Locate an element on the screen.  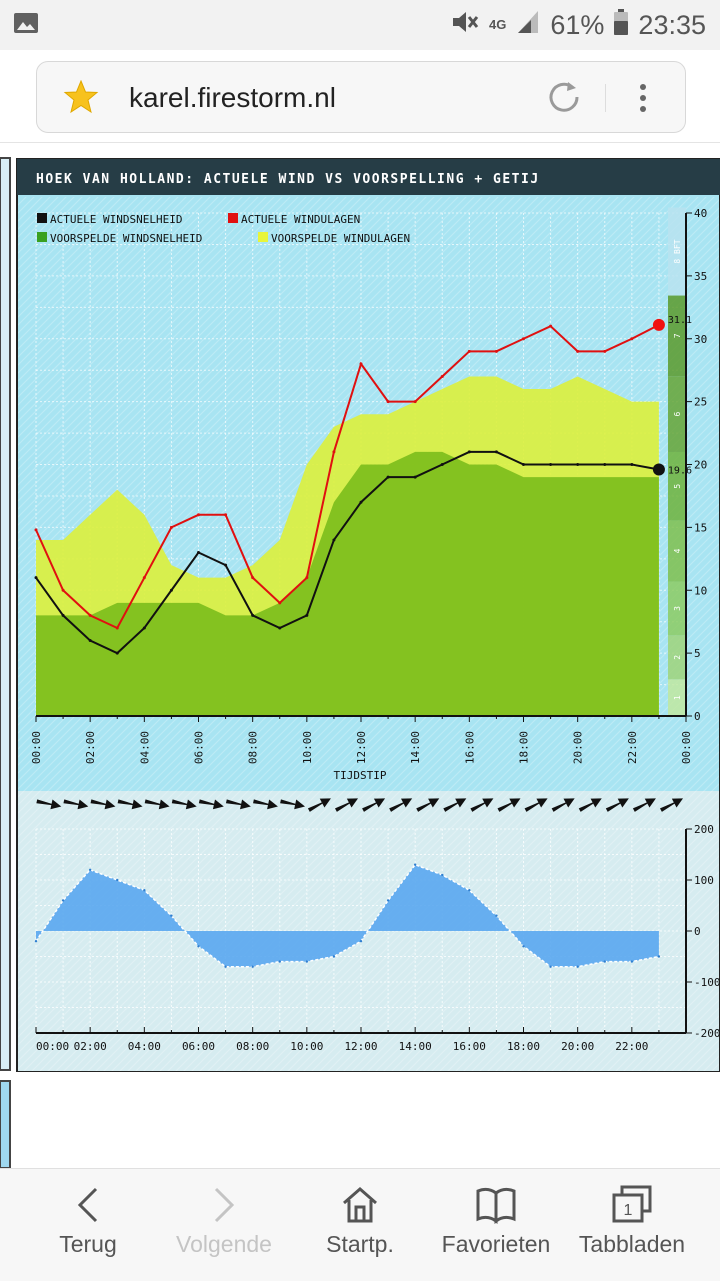
x-tick-label: 12:00 is located at coordinates (361, 747).